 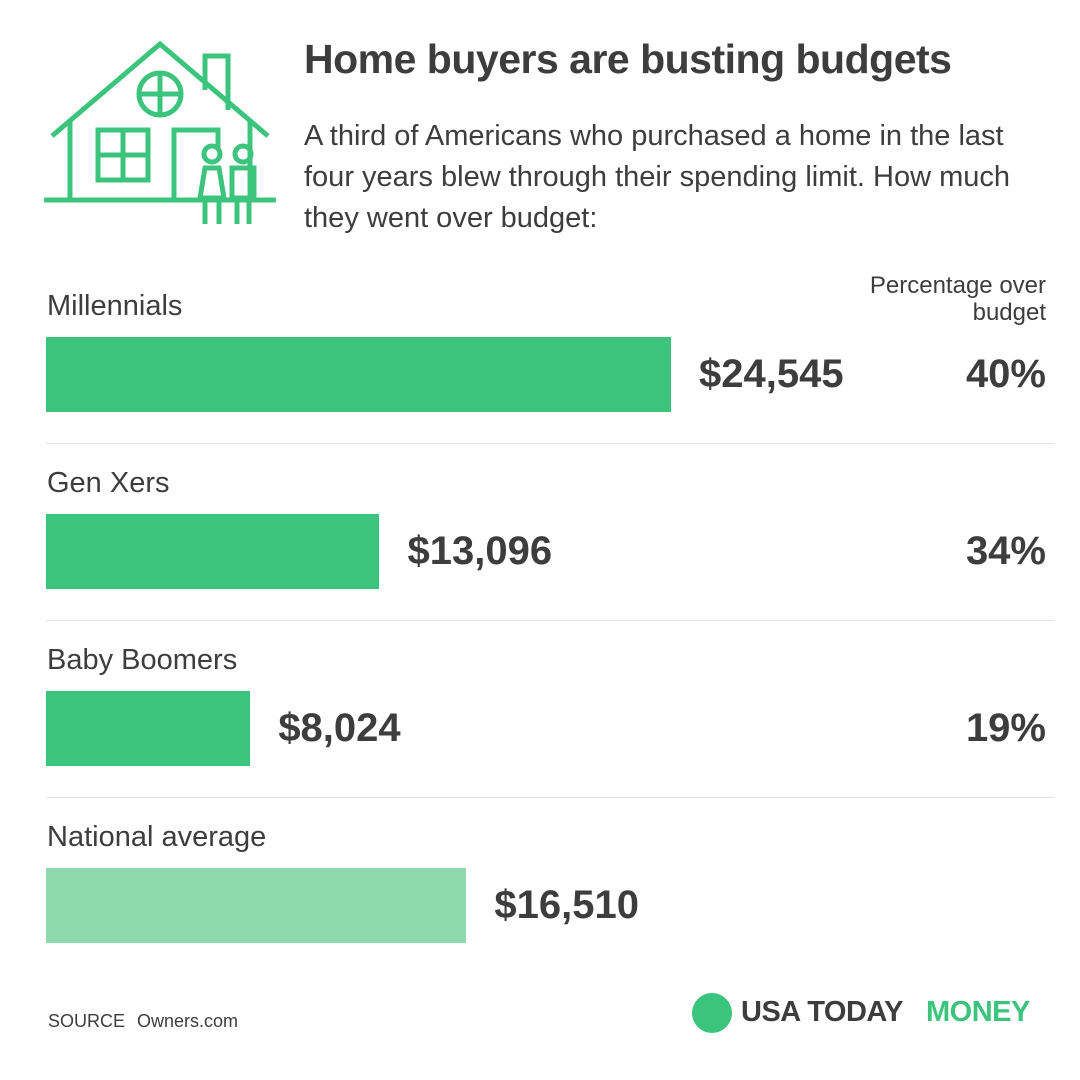 I want to click on percent-label: 19%, so click(x=1005, y=728).